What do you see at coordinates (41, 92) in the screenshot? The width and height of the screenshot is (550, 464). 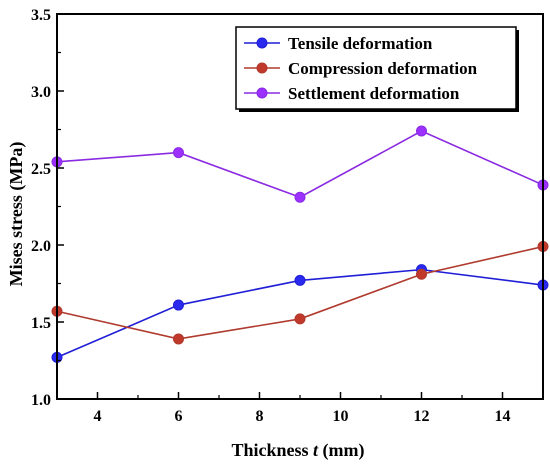 I see `y-tick-label: 3.0` at bounding box center [41, 92].